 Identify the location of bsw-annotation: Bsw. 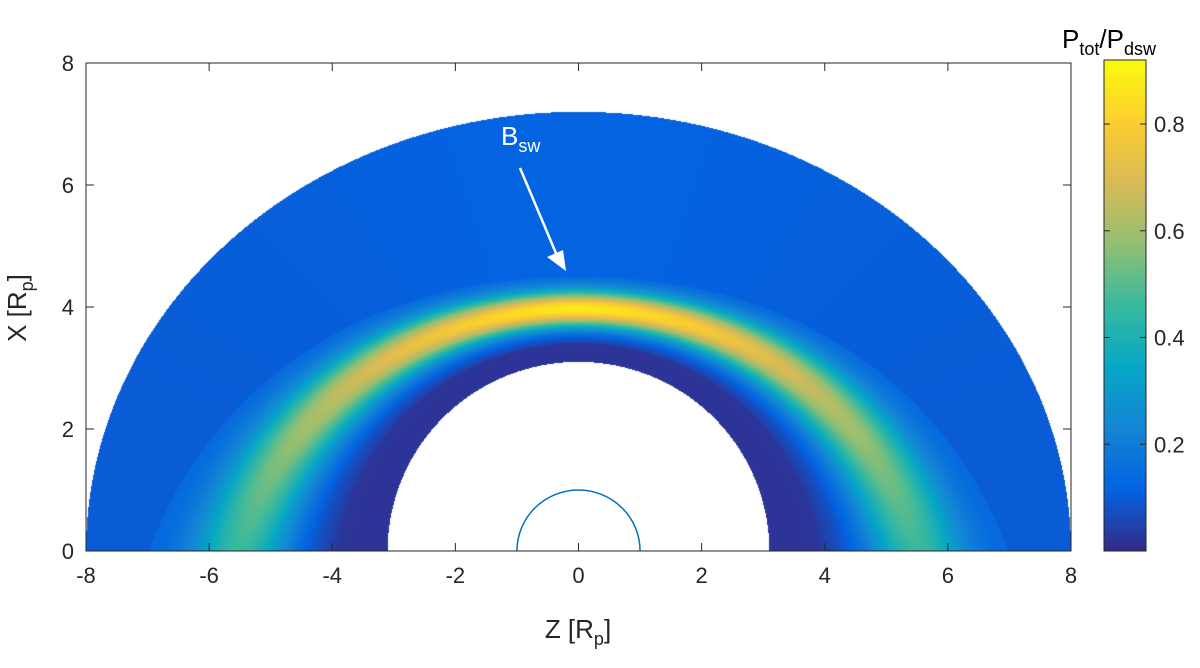
(533, 196).